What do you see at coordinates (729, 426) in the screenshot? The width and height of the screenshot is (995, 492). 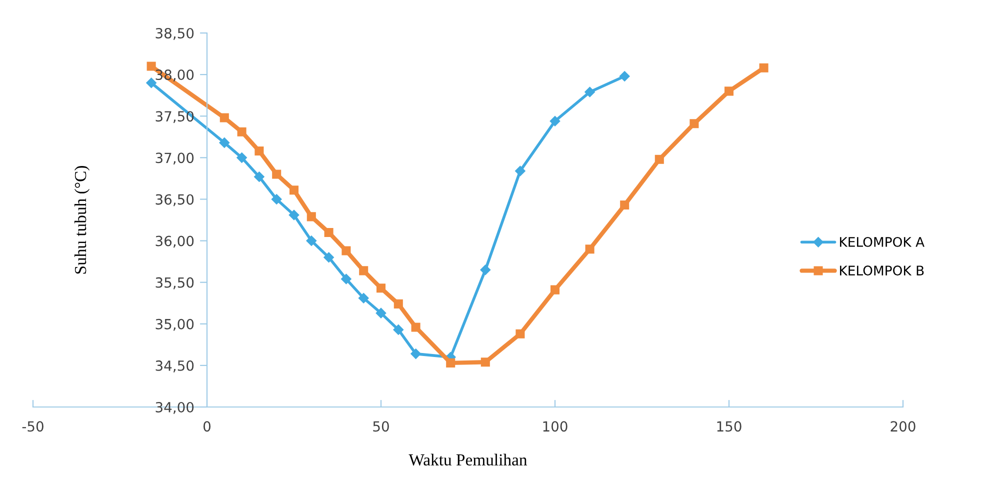 I see `x-tick-label: 150` at bounding box center [729, 426].